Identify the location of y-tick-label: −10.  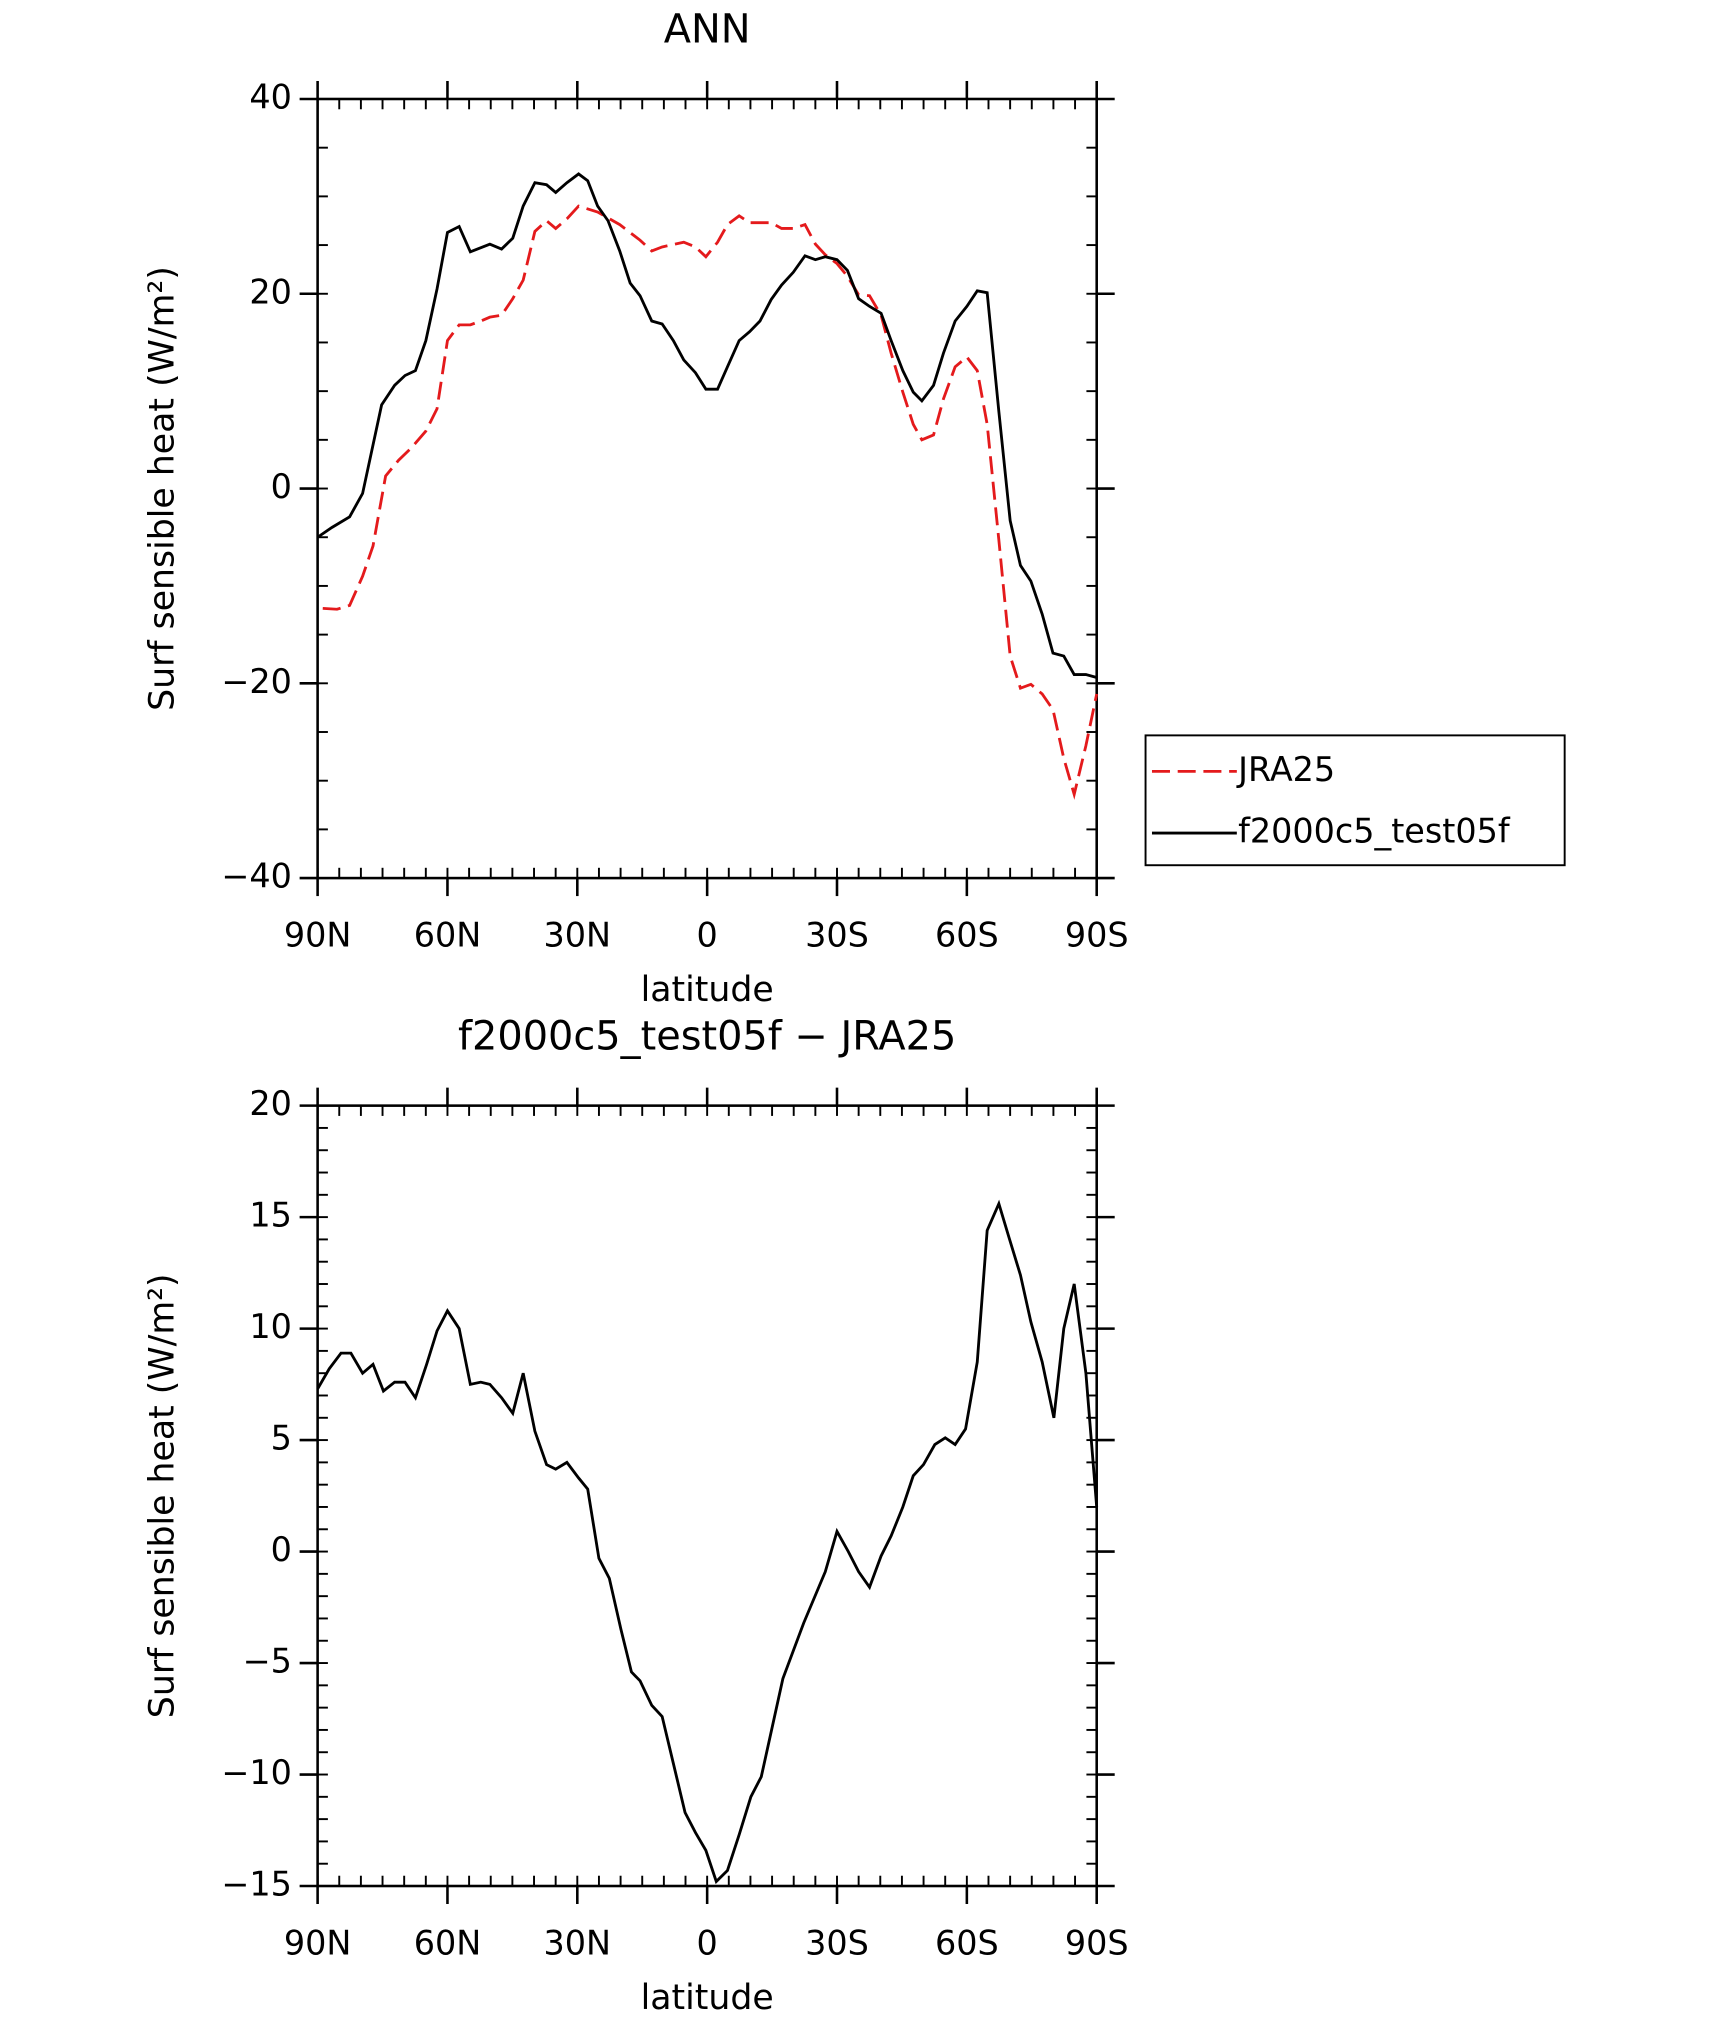
(256, 1772).